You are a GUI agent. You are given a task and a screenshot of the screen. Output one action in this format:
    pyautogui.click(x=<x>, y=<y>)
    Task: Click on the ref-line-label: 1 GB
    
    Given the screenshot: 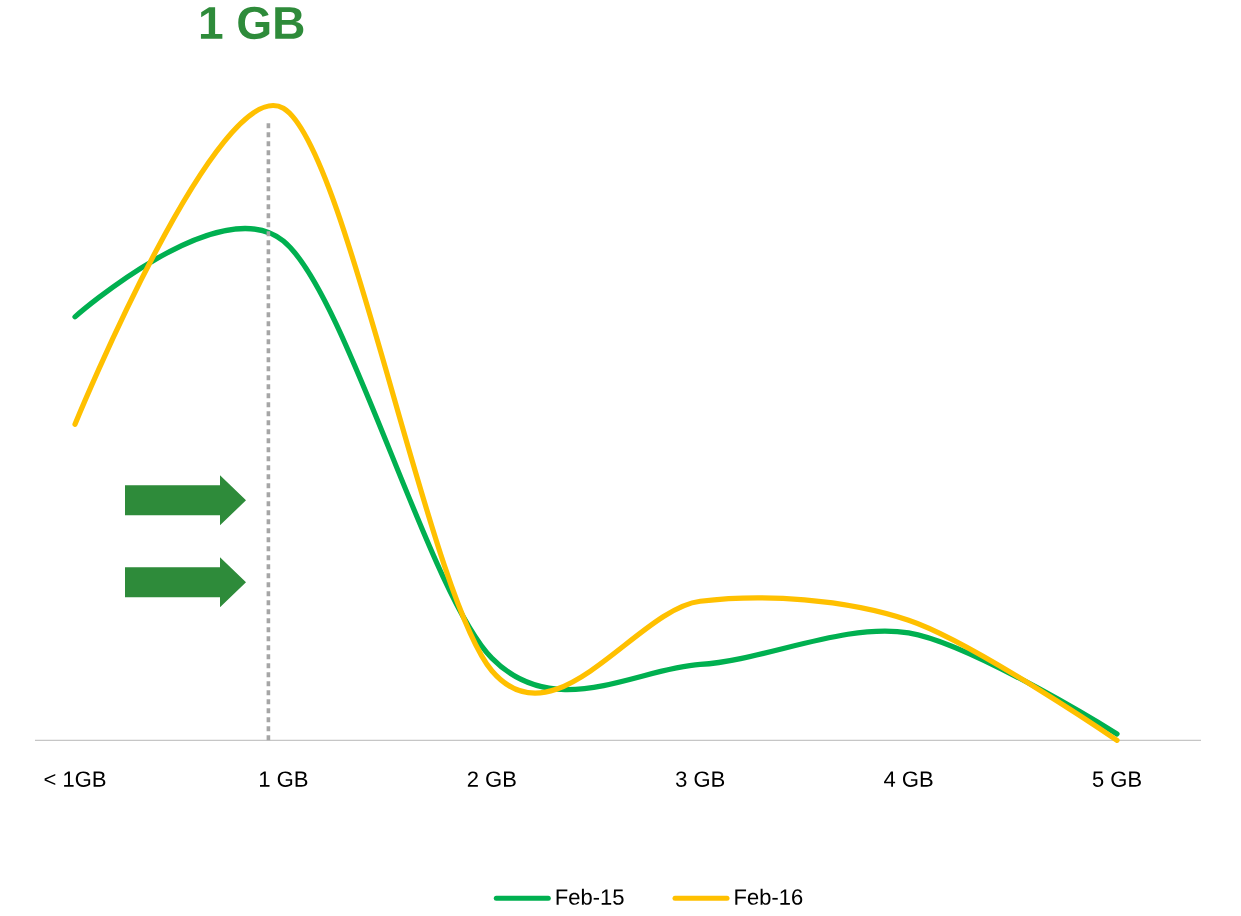 What is the action you would take?
    pyautogui.click(x=252, y=23)
    